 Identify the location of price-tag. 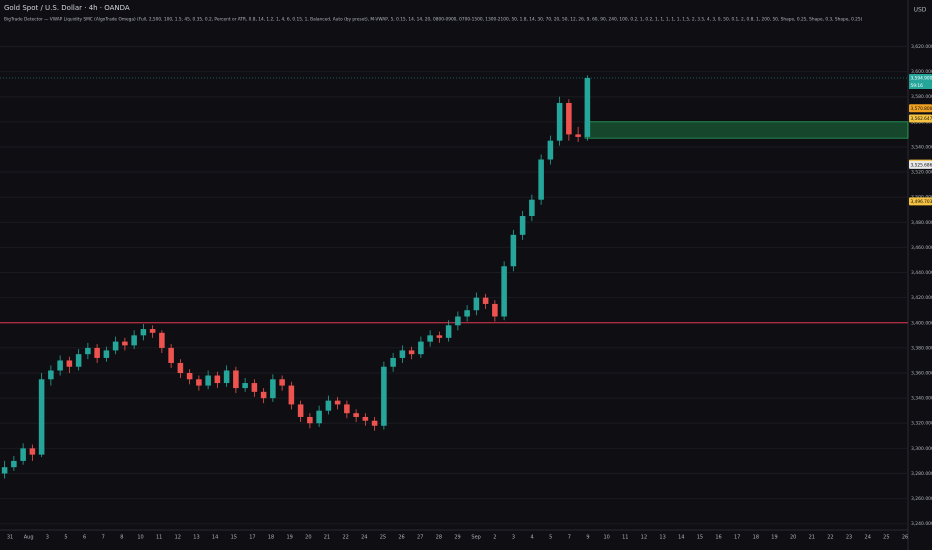
(920, 77).